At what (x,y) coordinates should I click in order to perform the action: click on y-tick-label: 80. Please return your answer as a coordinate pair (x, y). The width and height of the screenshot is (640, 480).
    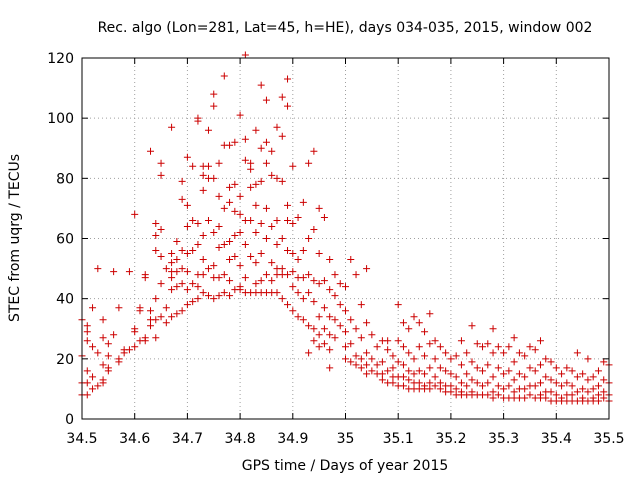
    Looking at the image, I should click on (65, 179).